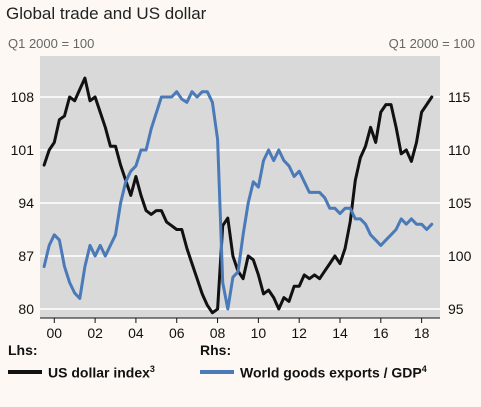 This screenshot has width=481, height=407. Describe the element at coordinates (26, 256) in the screenshot. I see `left-axis-tick-label: 87` at that location.